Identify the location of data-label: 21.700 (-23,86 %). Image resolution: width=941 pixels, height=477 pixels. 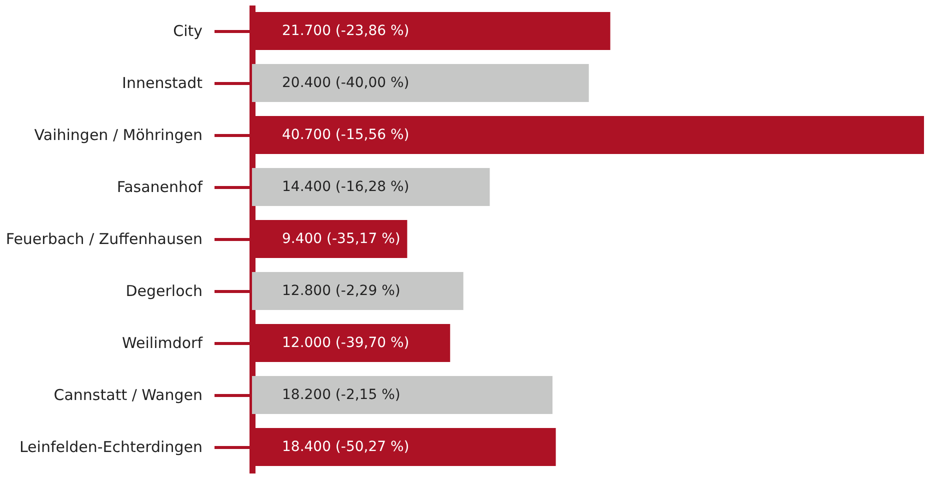
(346, 31).